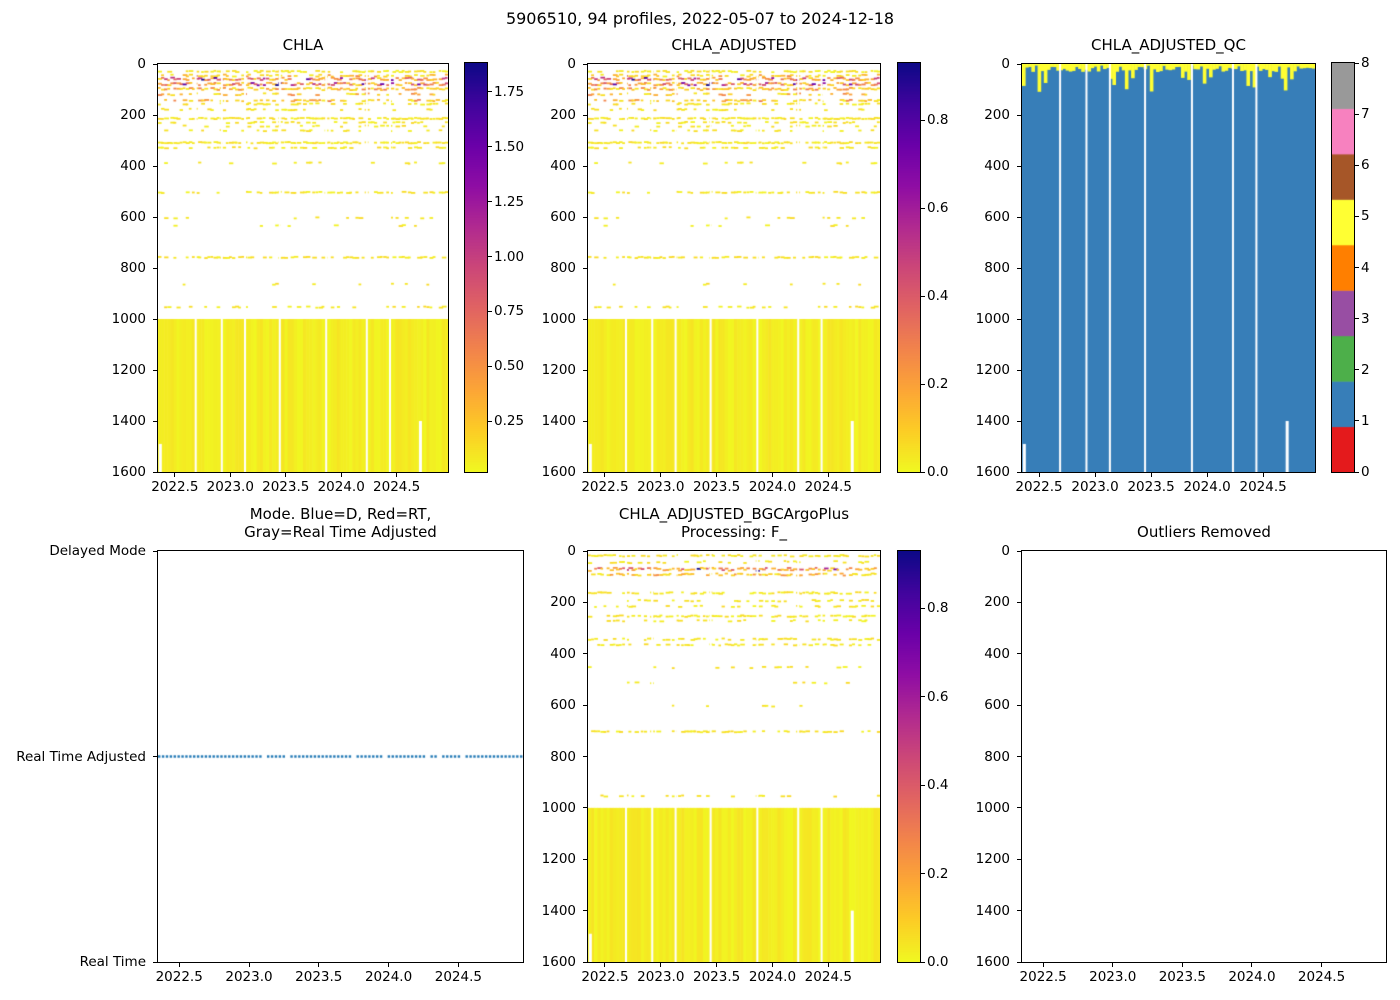  What do you see at coordinates (303, 45) in the screenshot?
I see `plot-title-chla: CHLA` at bounding box center [303, 45].